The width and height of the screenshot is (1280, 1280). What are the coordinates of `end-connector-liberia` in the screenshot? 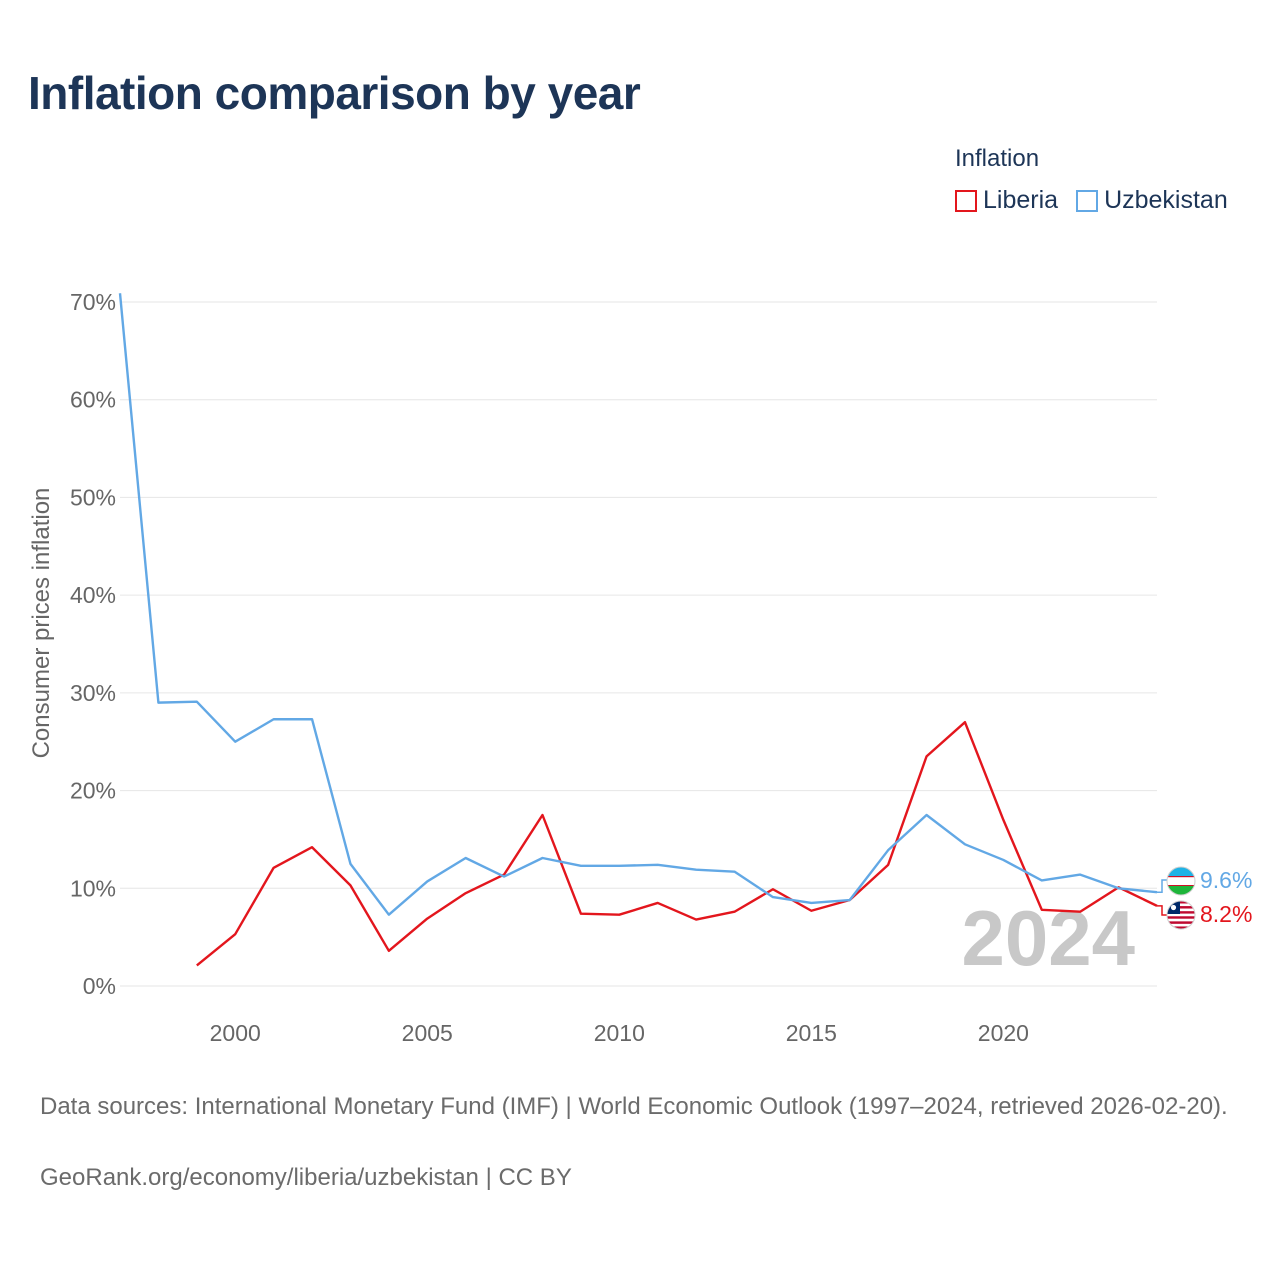 It's located at (1162, 910).